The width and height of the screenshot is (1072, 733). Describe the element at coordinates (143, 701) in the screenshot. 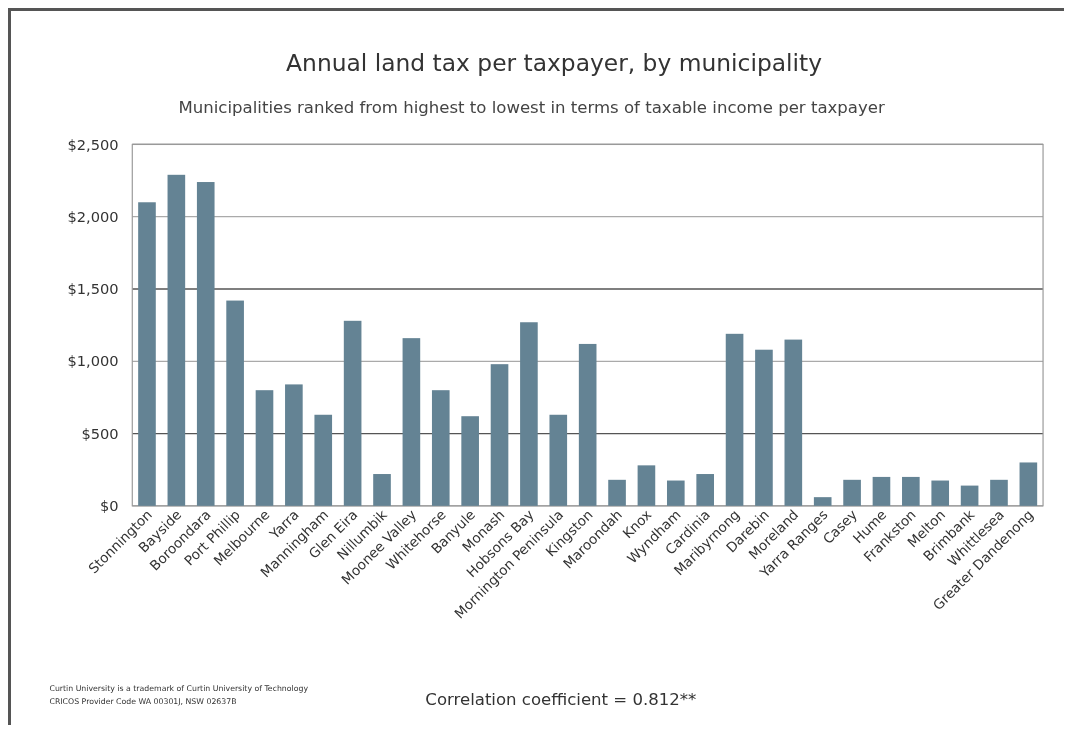

I see `text: CRICOS Provider Code WA 00301J, NSW 02637B` at that location.